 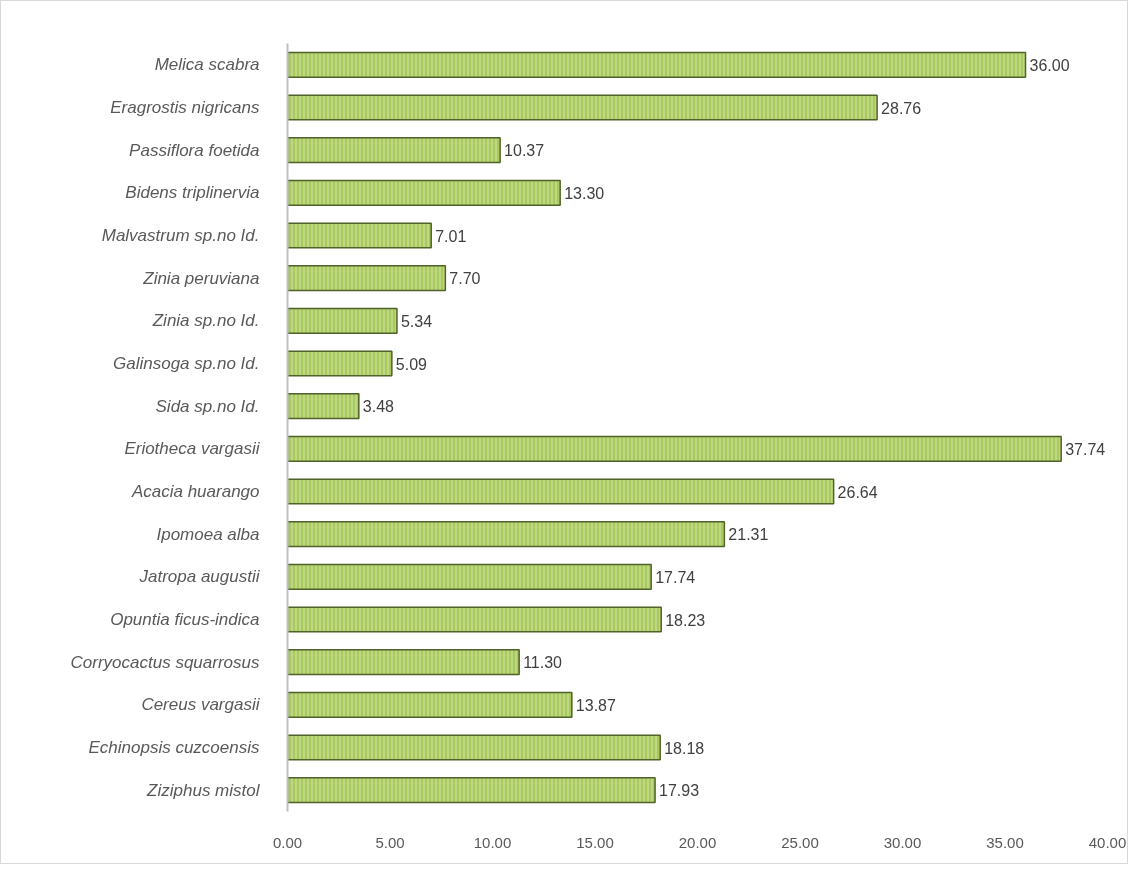 I want to click on data-label: 3.48, so click(x=378, y=407).